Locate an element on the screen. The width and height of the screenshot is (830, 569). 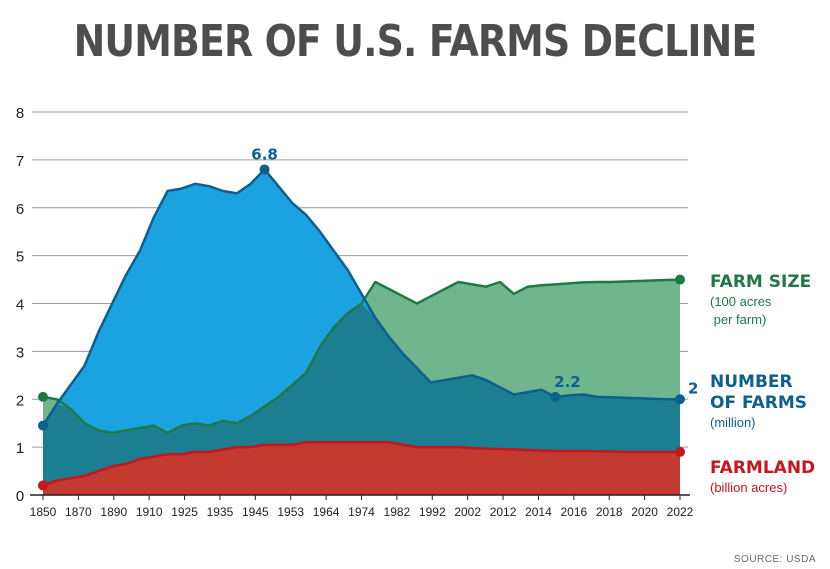
source-note: SOURCE: USDA is located at coordinates (774, 559).